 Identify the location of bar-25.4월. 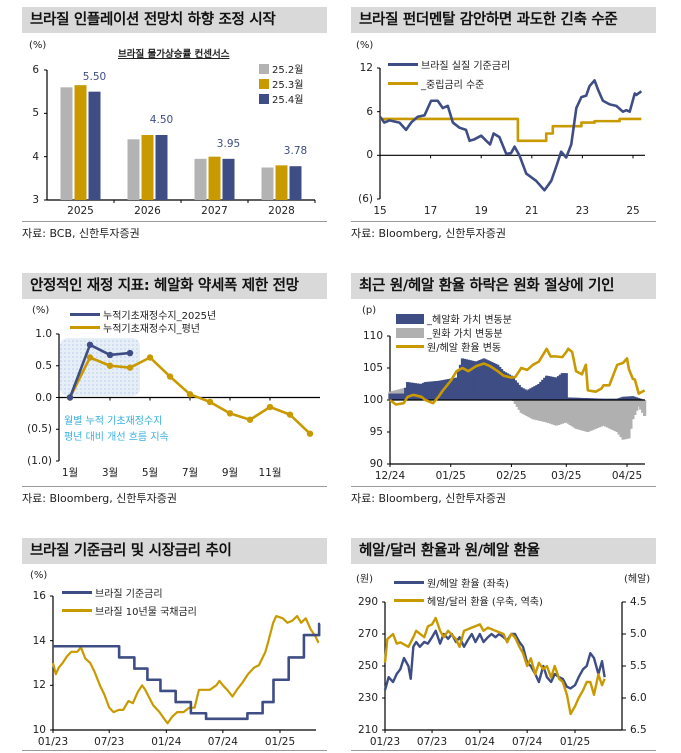
(295, 183).